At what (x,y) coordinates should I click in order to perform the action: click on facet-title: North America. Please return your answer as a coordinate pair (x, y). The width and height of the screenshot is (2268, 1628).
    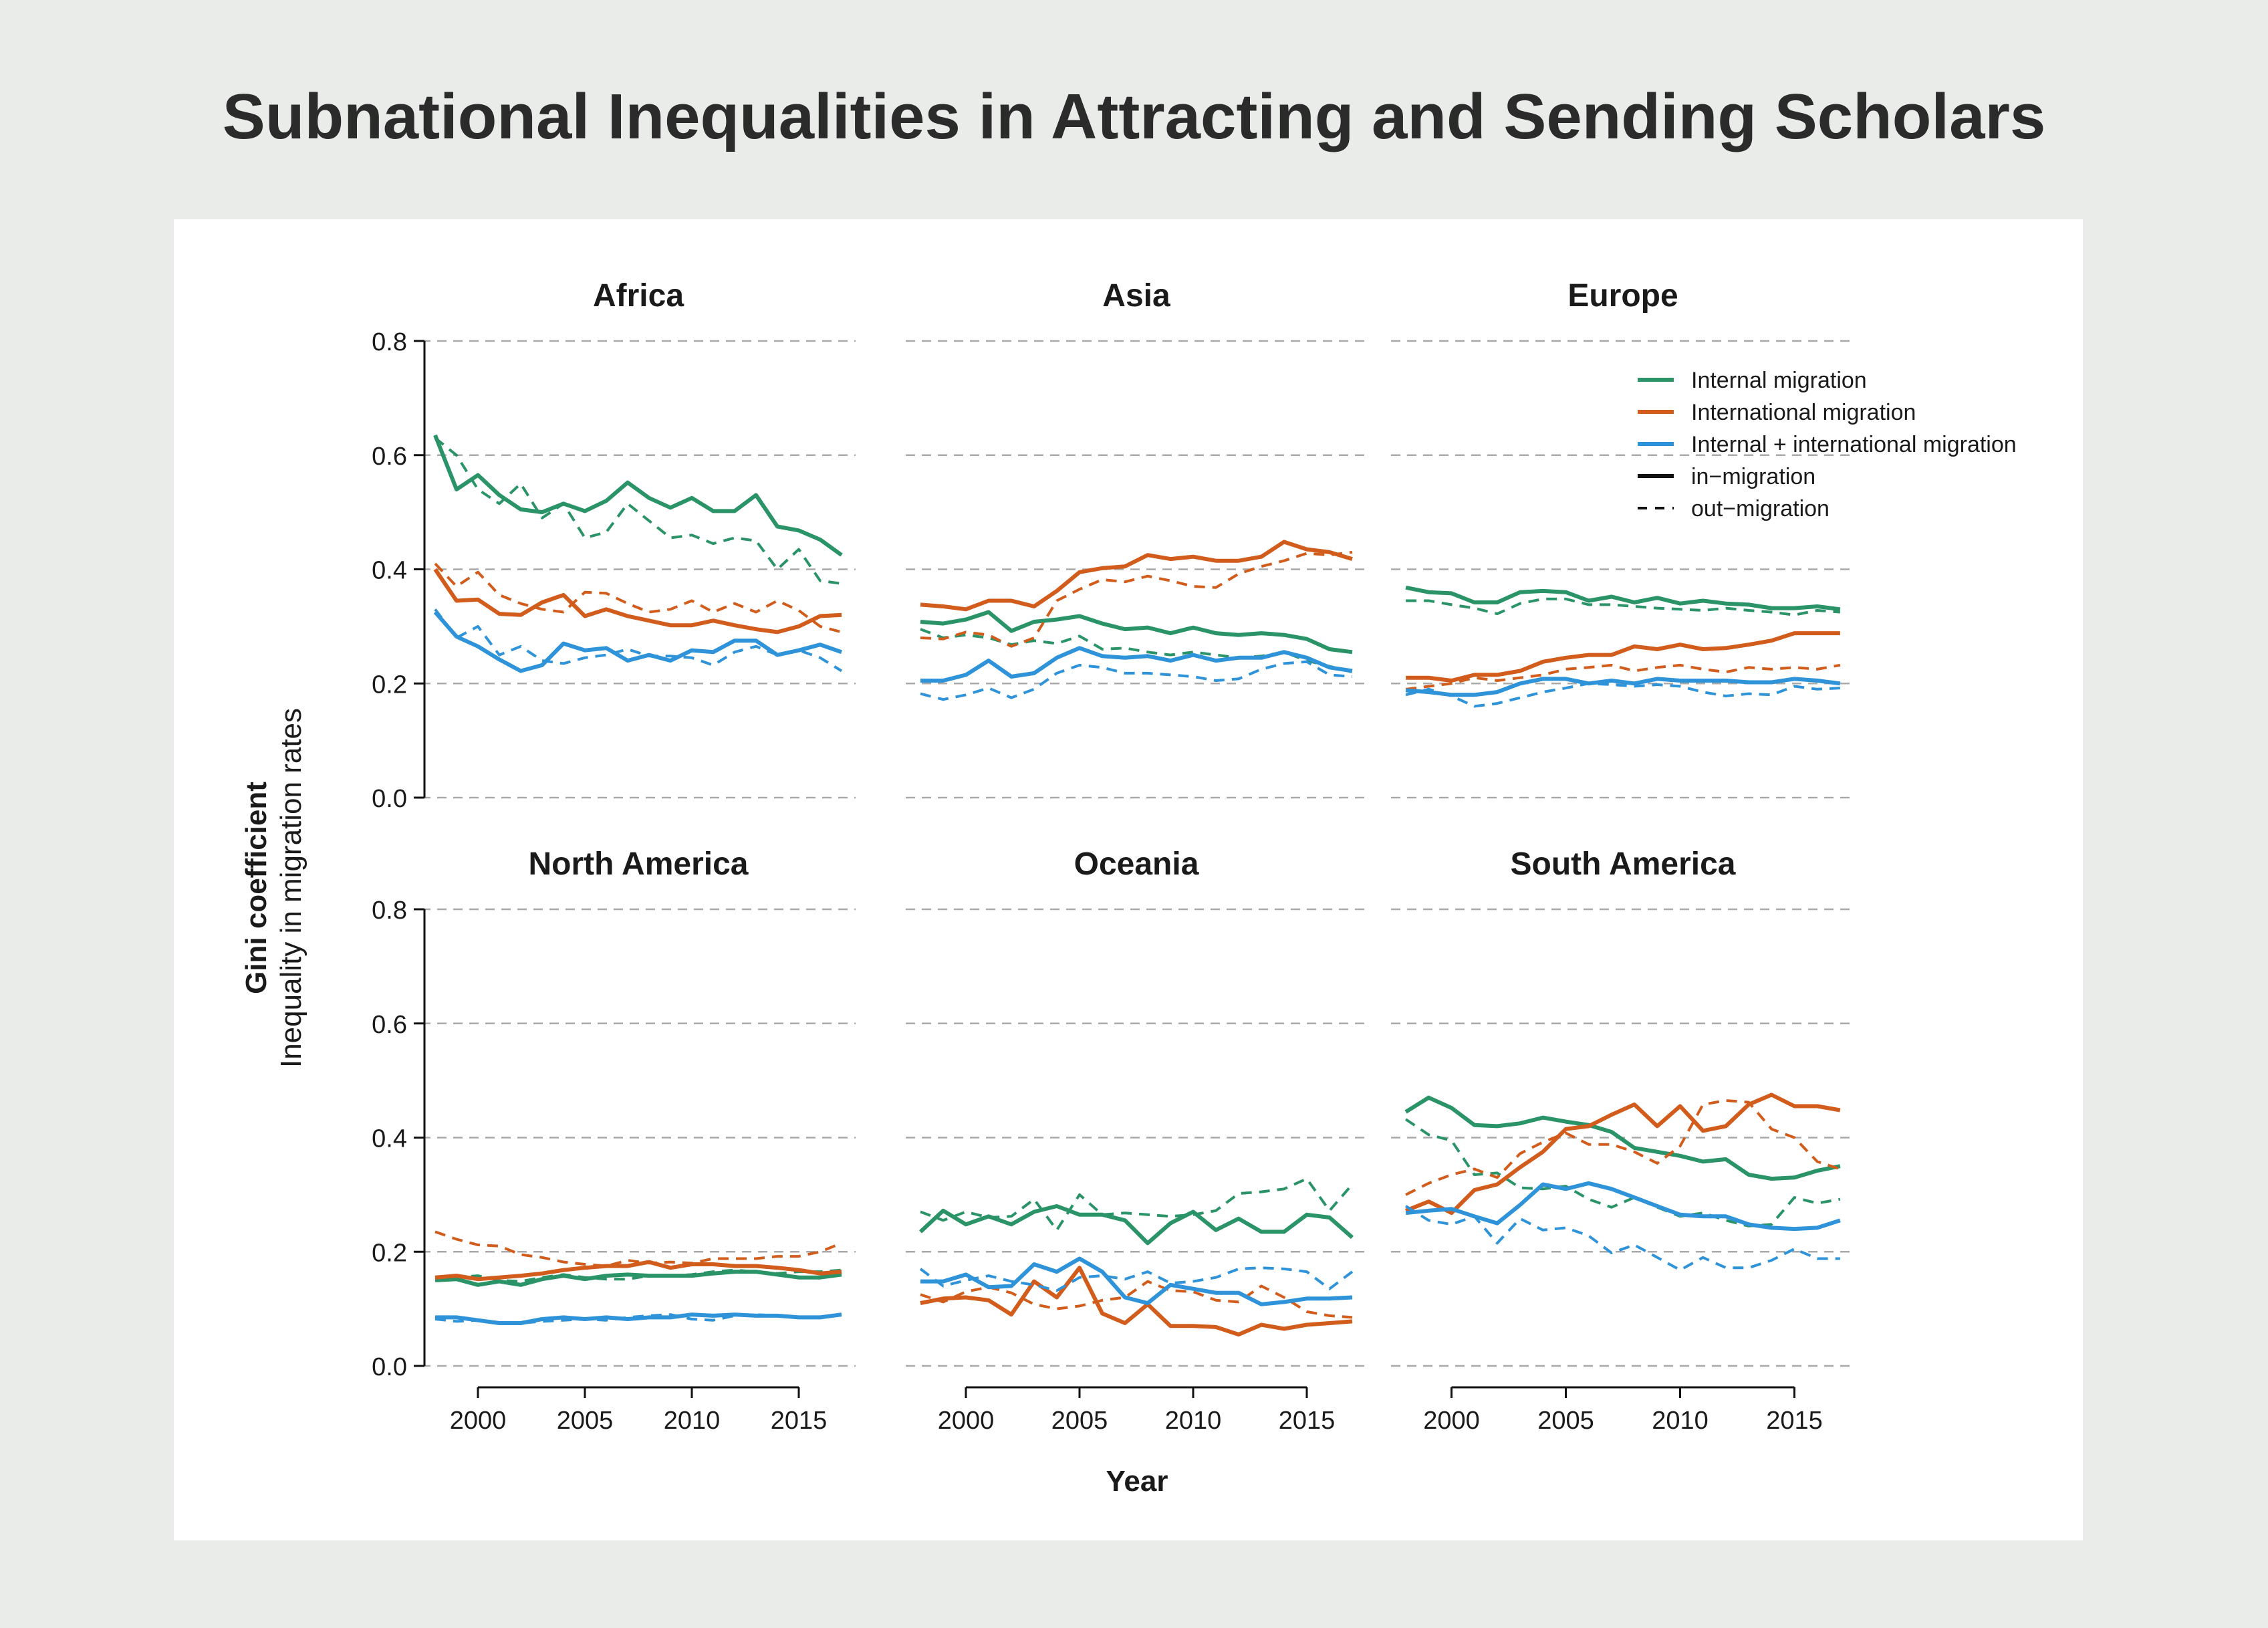
    Looking at the image, I should click on (639, 864).